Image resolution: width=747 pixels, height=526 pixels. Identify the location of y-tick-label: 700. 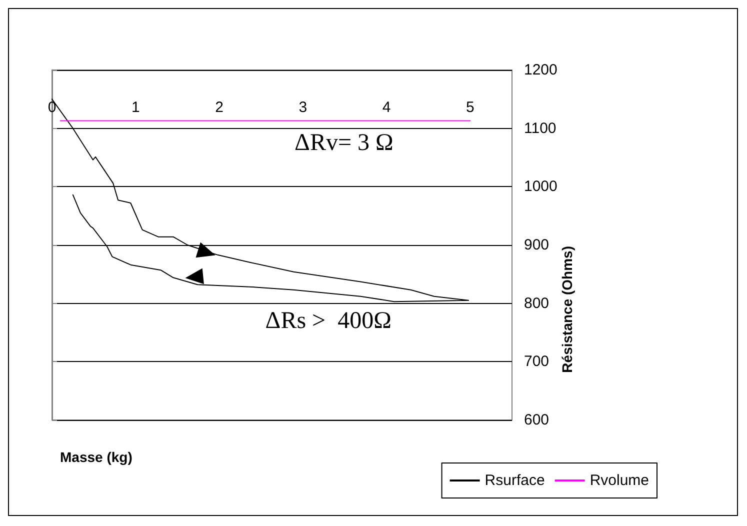
(537, 361).